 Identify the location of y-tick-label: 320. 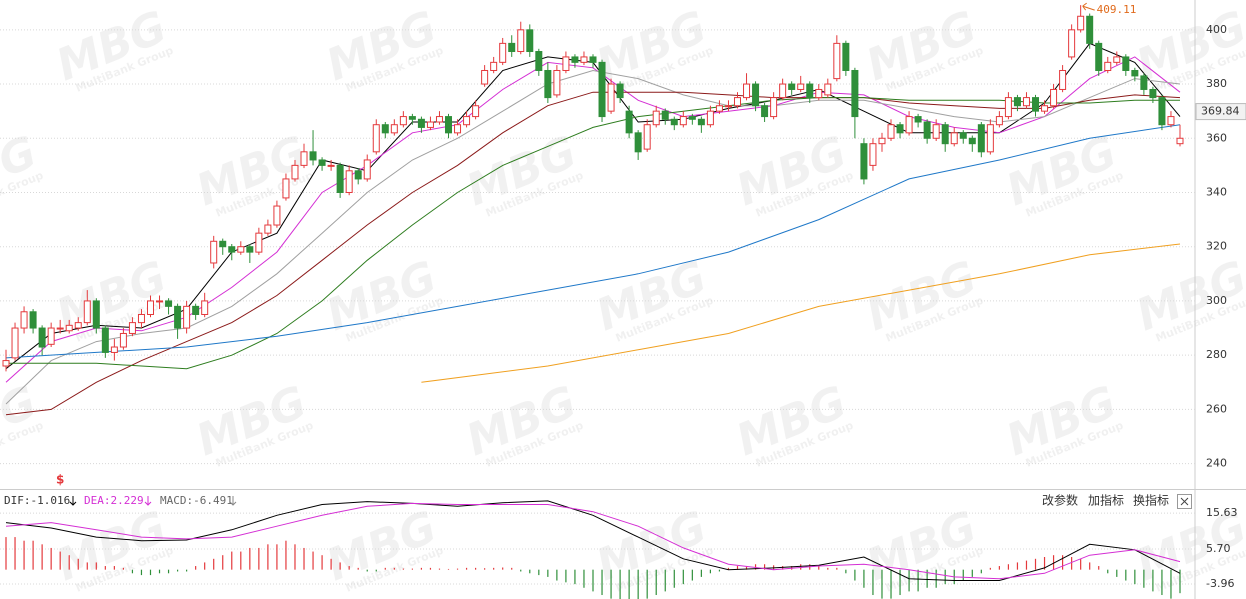
(1216, 246).